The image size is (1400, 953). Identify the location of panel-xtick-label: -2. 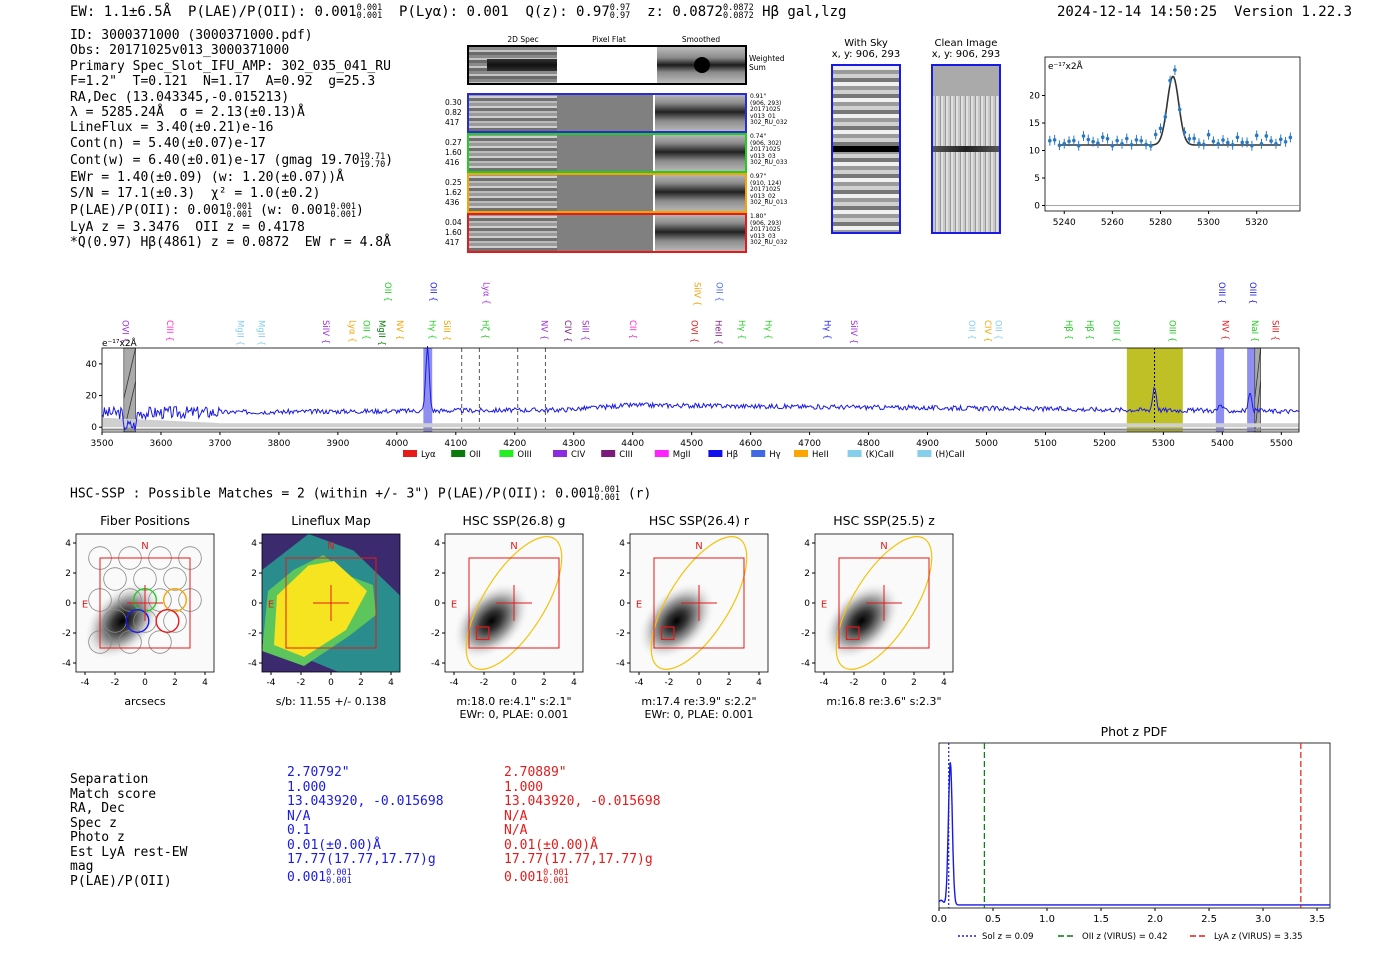
(484, 683).